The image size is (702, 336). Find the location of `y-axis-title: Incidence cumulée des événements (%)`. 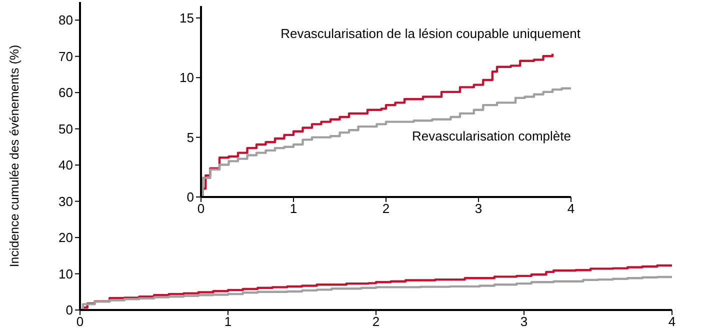

y-axis-title: Incidence cumulée des événements (%) is located at coordinates (14, 156).